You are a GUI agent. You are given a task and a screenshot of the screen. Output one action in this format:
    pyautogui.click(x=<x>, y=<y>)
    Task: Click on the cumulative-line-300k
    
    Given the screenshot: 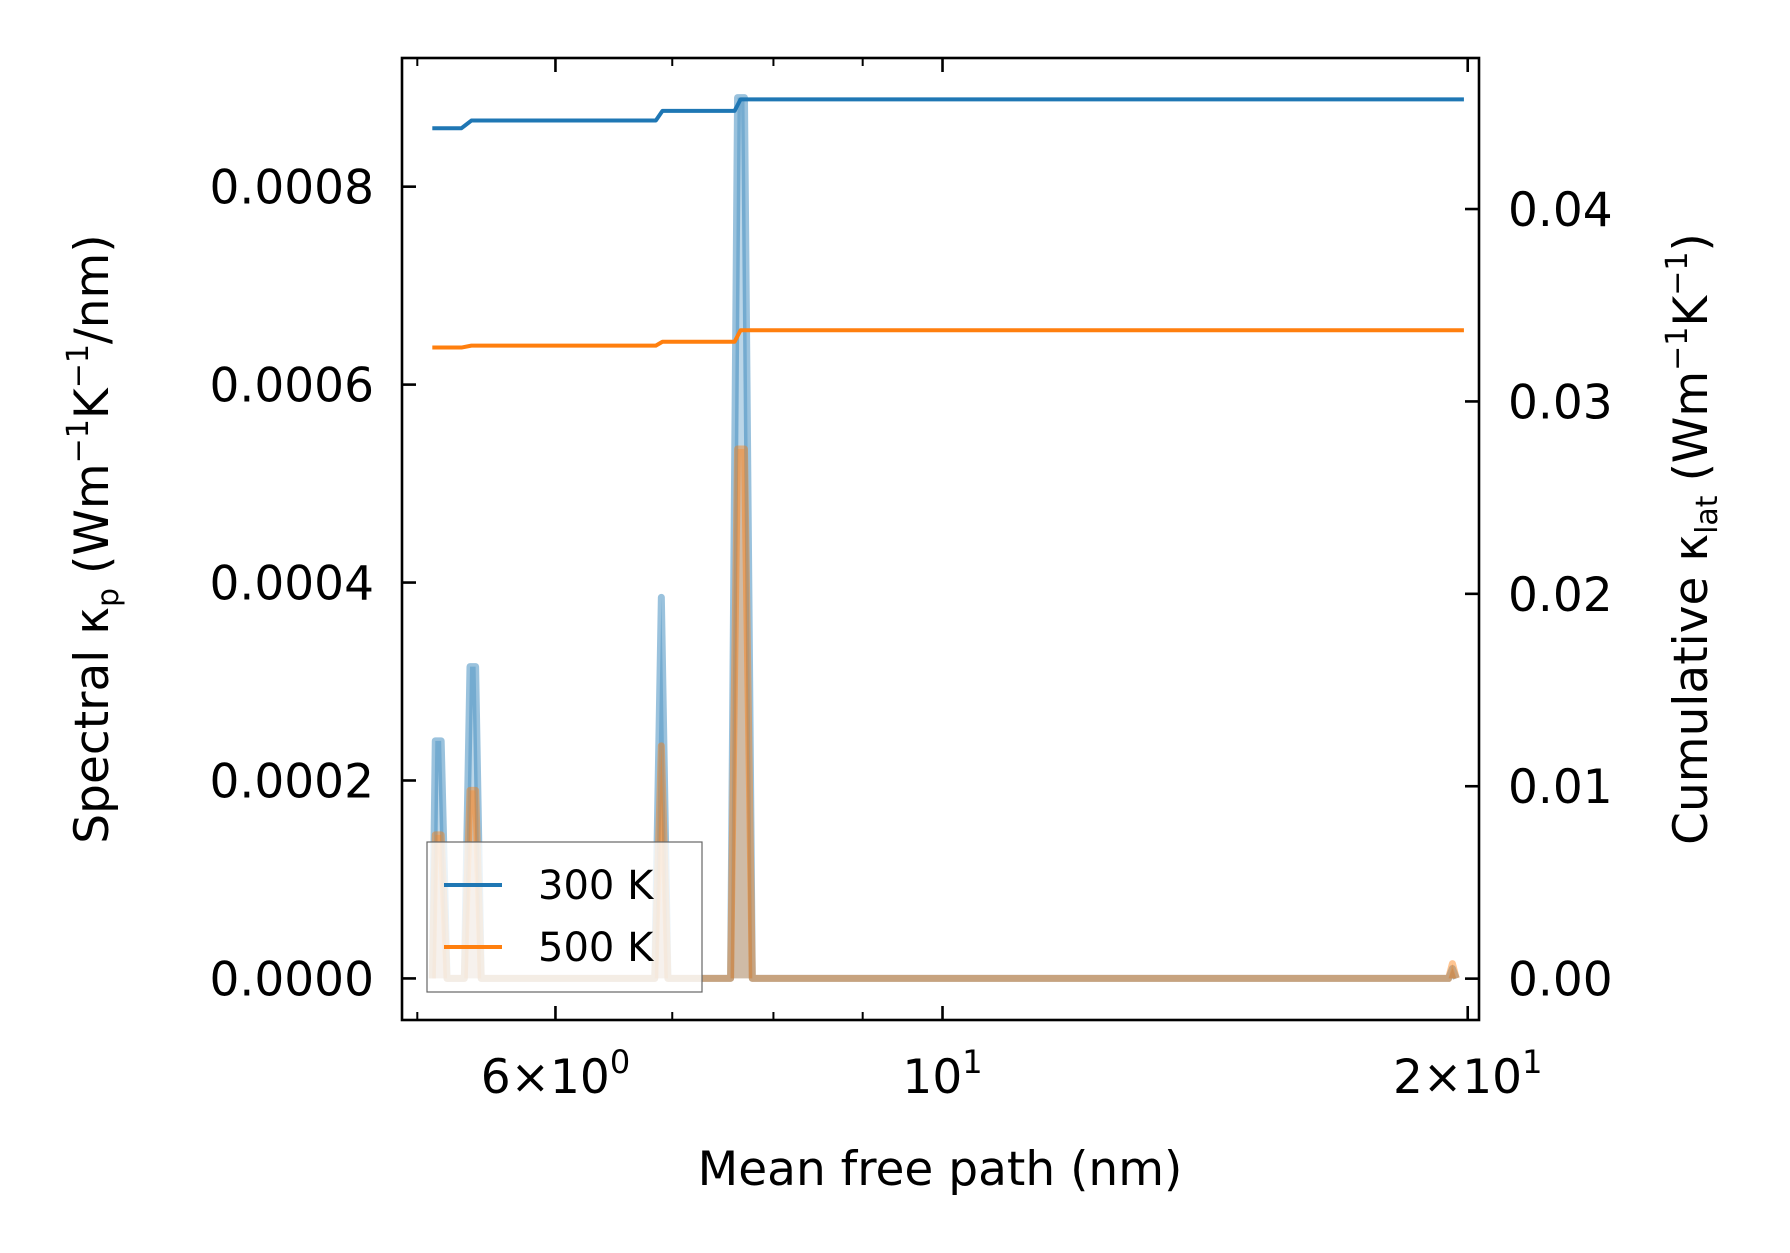 What is the action you would take?
    pyautogui.click(x=948, y=114)
    